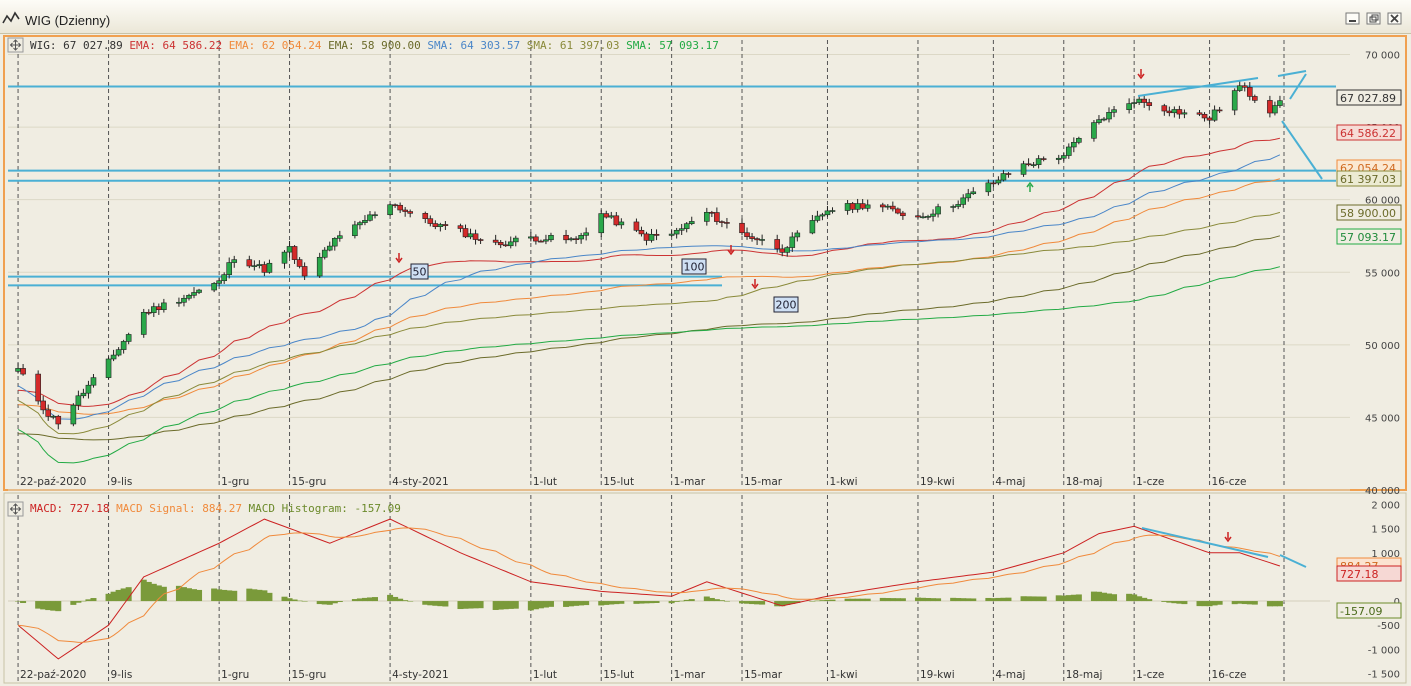 This screenshot has height=686, width=1411. What do you see at coordinates (53, 675) in the screenshot?
I see `date-tick-label: 22-paź-2020` at bounding box center [53, 675].